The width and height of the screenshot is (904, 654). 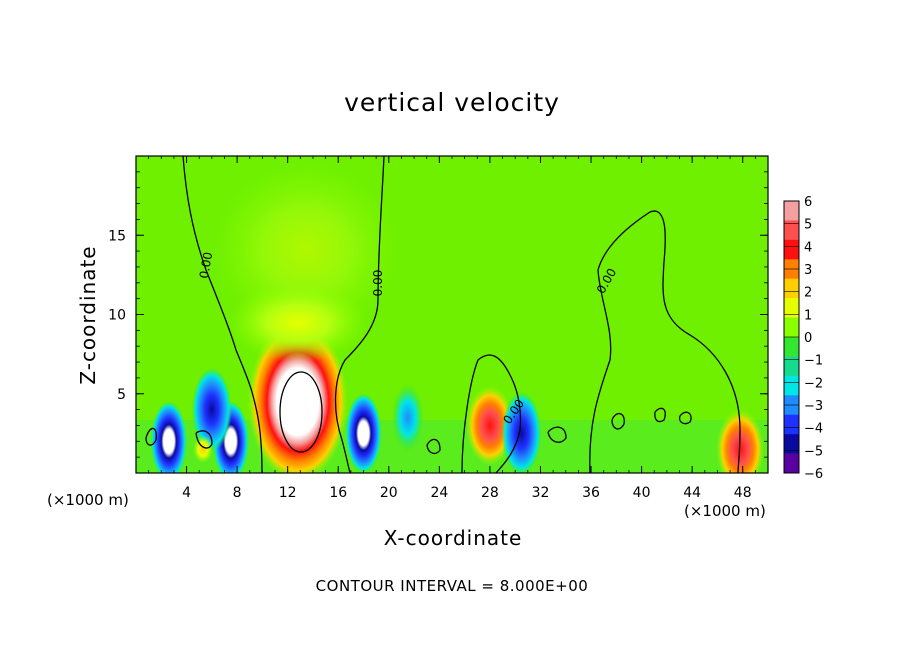 I want to click on colorbar-label: 2, so click(x=808, y=293).